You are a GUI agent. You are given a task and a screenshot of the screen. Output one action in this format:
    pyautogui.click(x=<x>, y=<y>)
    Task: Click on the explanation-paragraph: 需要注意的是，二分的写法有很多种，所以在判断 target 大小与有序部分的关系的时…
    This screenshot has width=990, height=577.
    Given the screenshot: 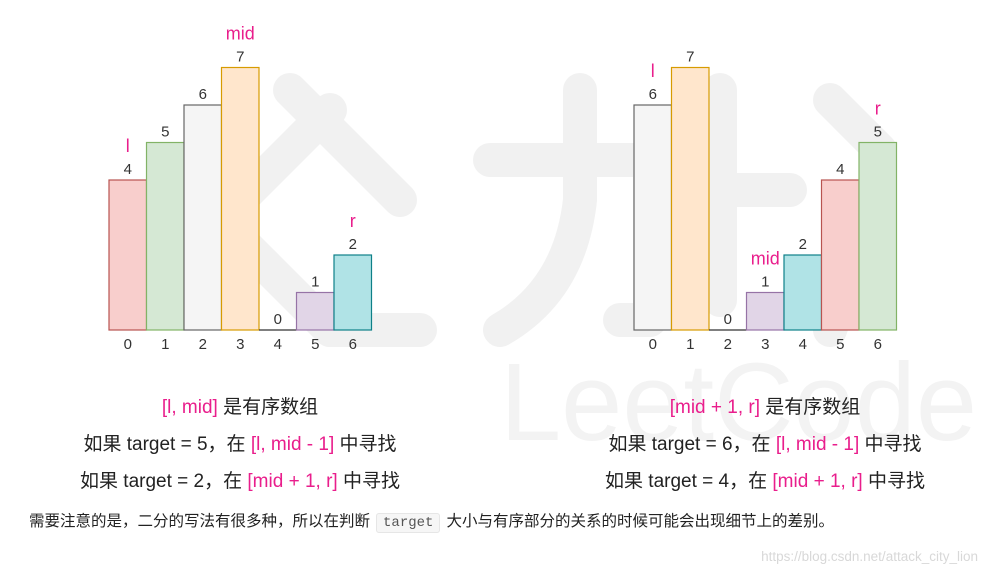 What is the action you would take?
    pyautogui.click(x=501, y=522)
    